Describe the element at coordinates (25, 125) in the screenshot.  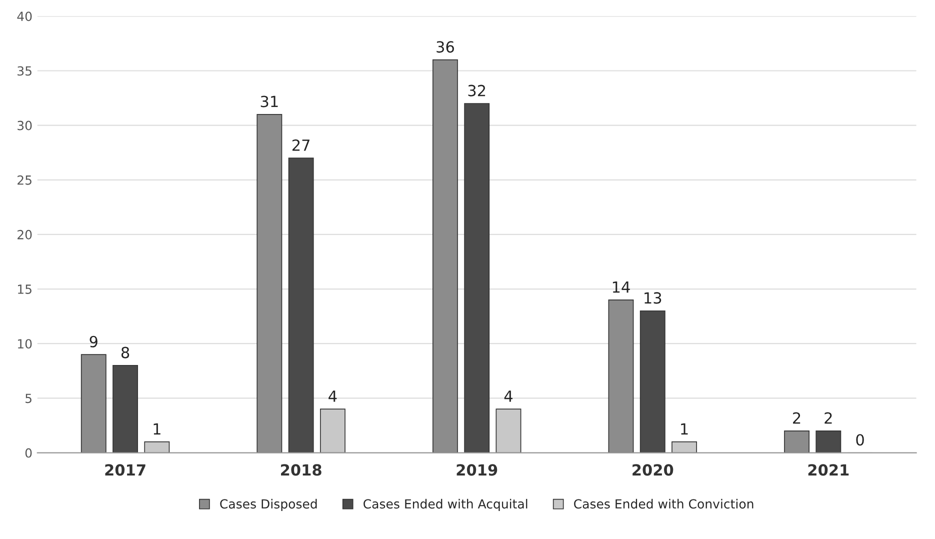
I see `y-tick-label: 30` at that location.